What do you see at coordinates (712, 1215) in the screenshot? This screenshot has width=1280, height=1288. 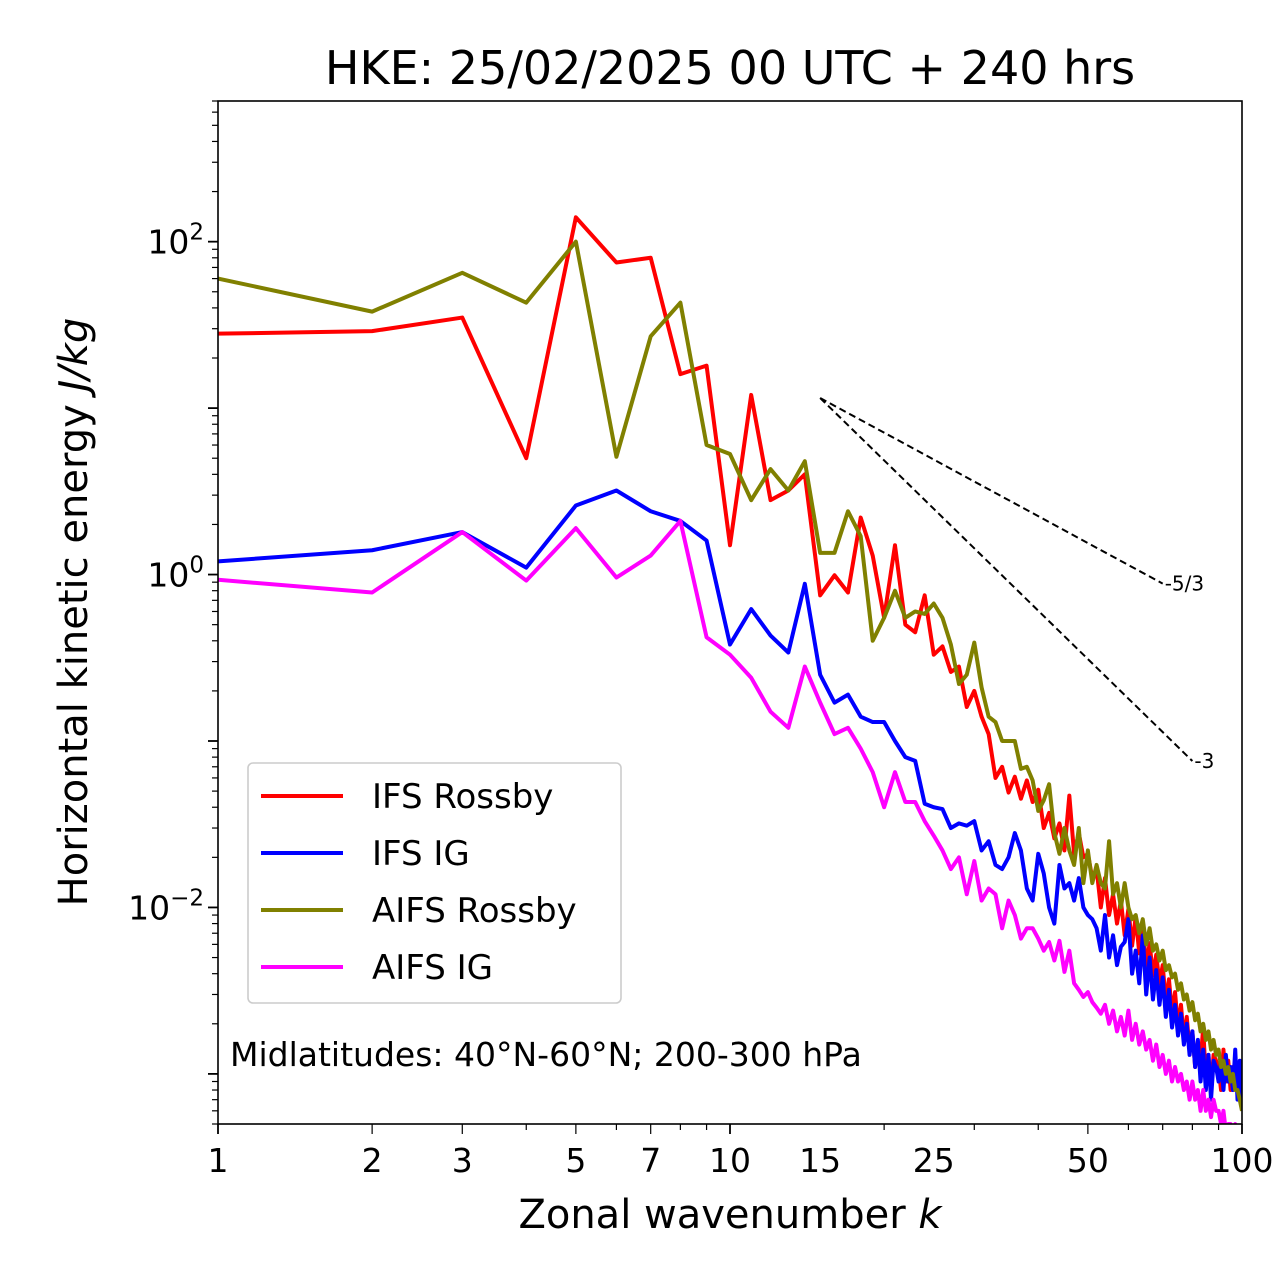 I see `x-axis-label-text: Zonal wavenumber` at bounding box center [712, 1215].